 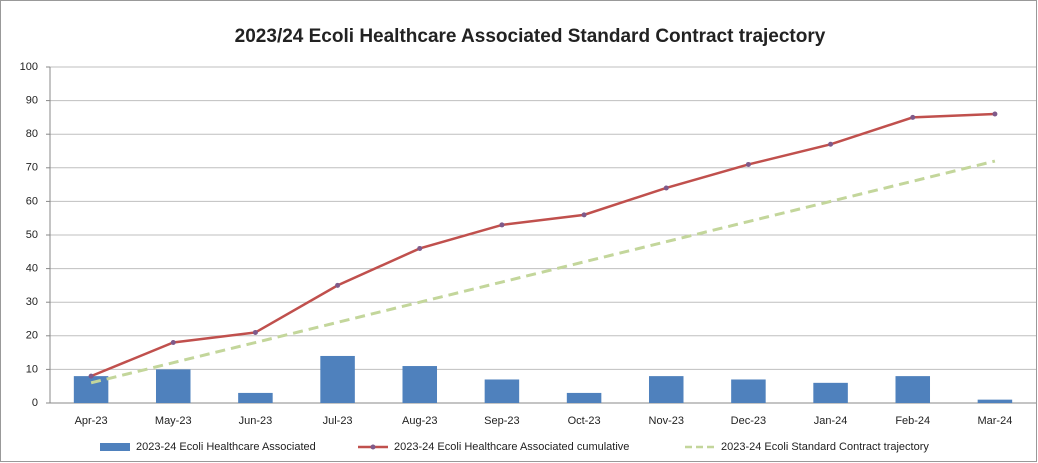 What do you see at coordinates (32, 134) in the screenshot?
I see `y-tick-label: 80` at bounding box center [32, 134].